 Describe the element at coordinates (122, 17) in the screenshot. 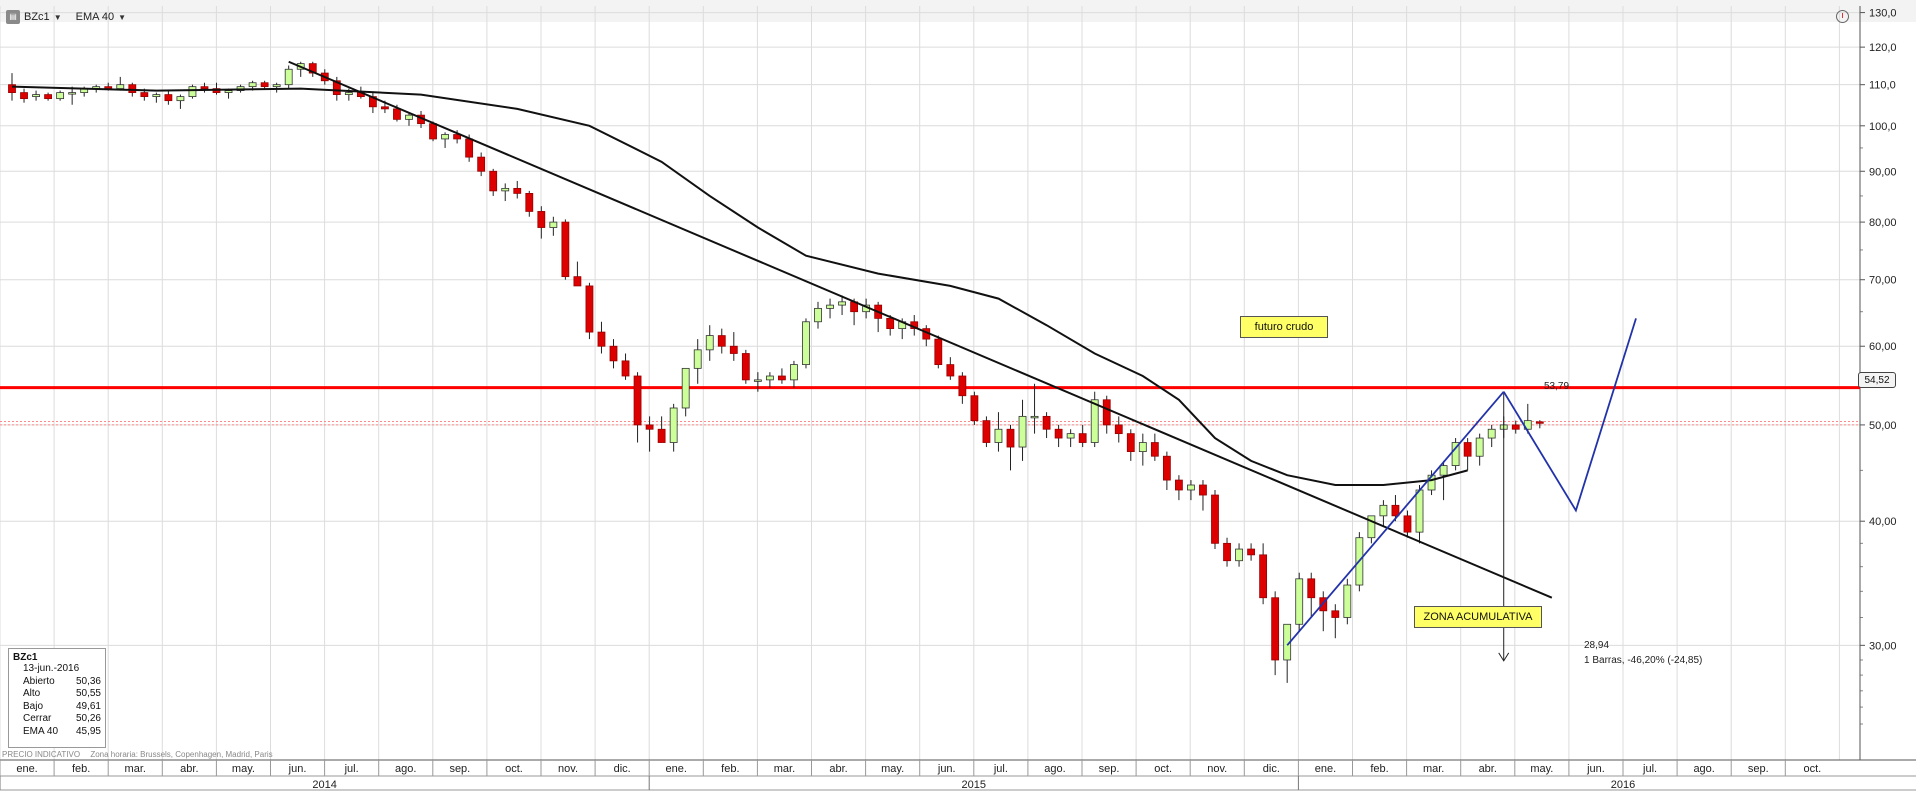

I see `chevron-down-icon: ▼` at that location.